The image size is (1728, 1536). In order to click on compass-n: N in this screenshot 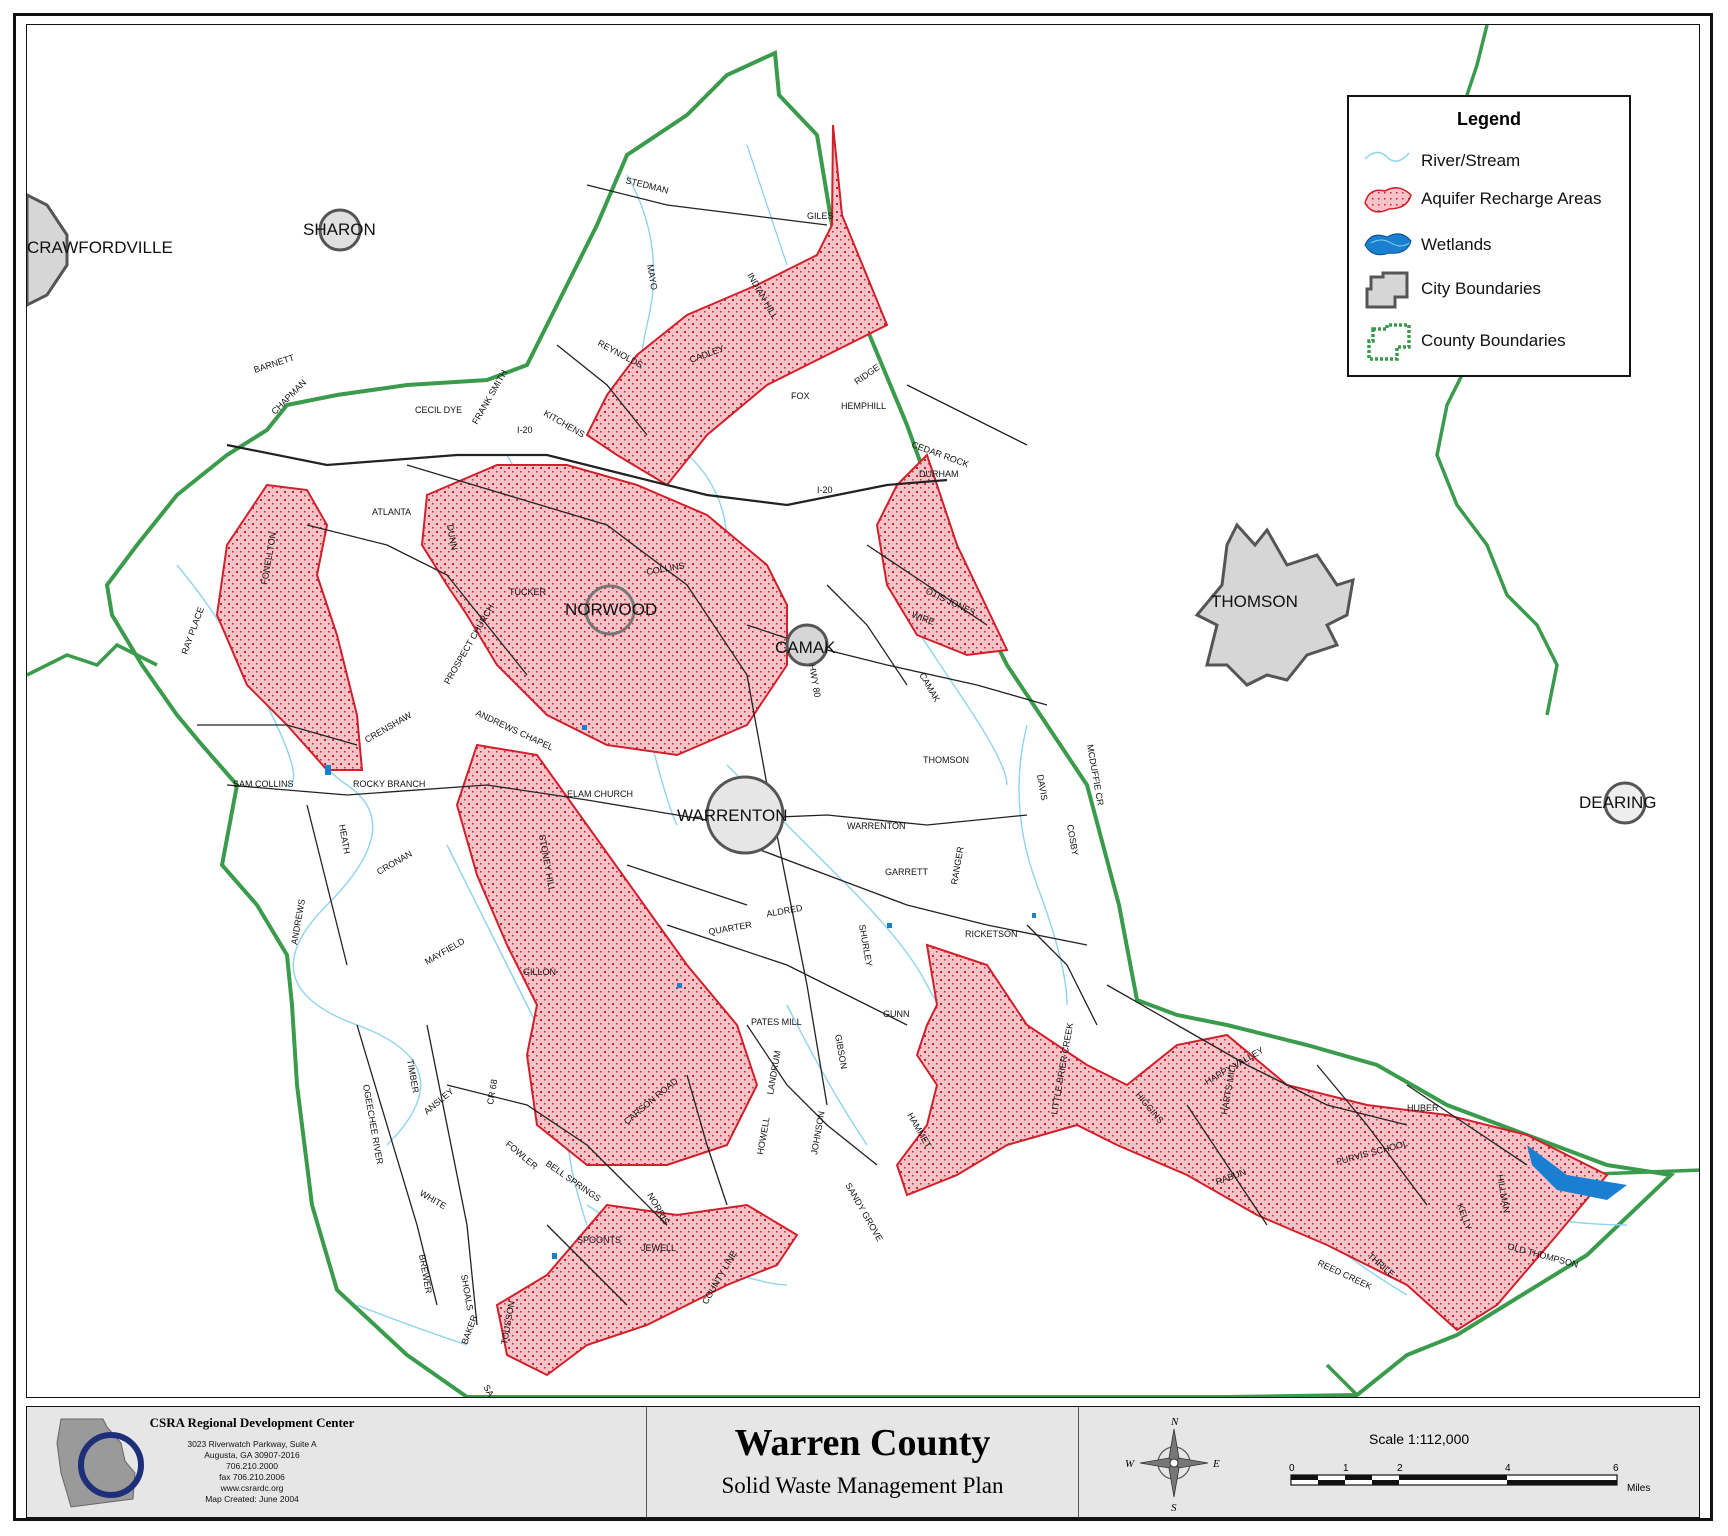, I will do `click(1174, 1422)`.